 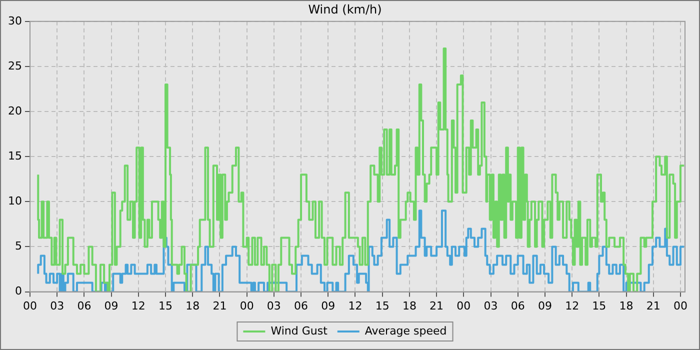 I want to click on y-tick-label: 20, so click(x=15, y=111).